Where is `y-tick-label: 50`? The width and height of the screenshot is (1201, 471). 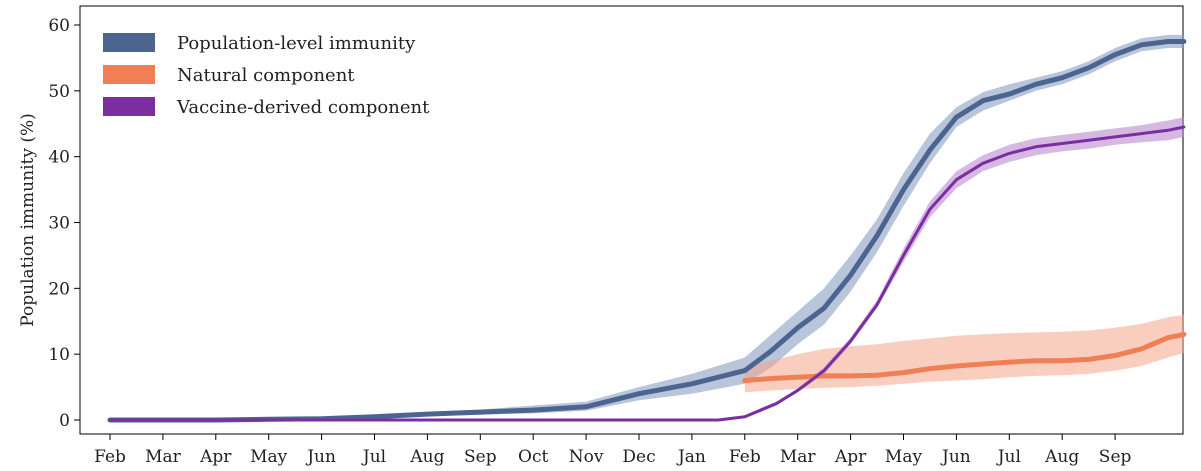 y-tick-label: 50 is located at coordinates (59, 92).